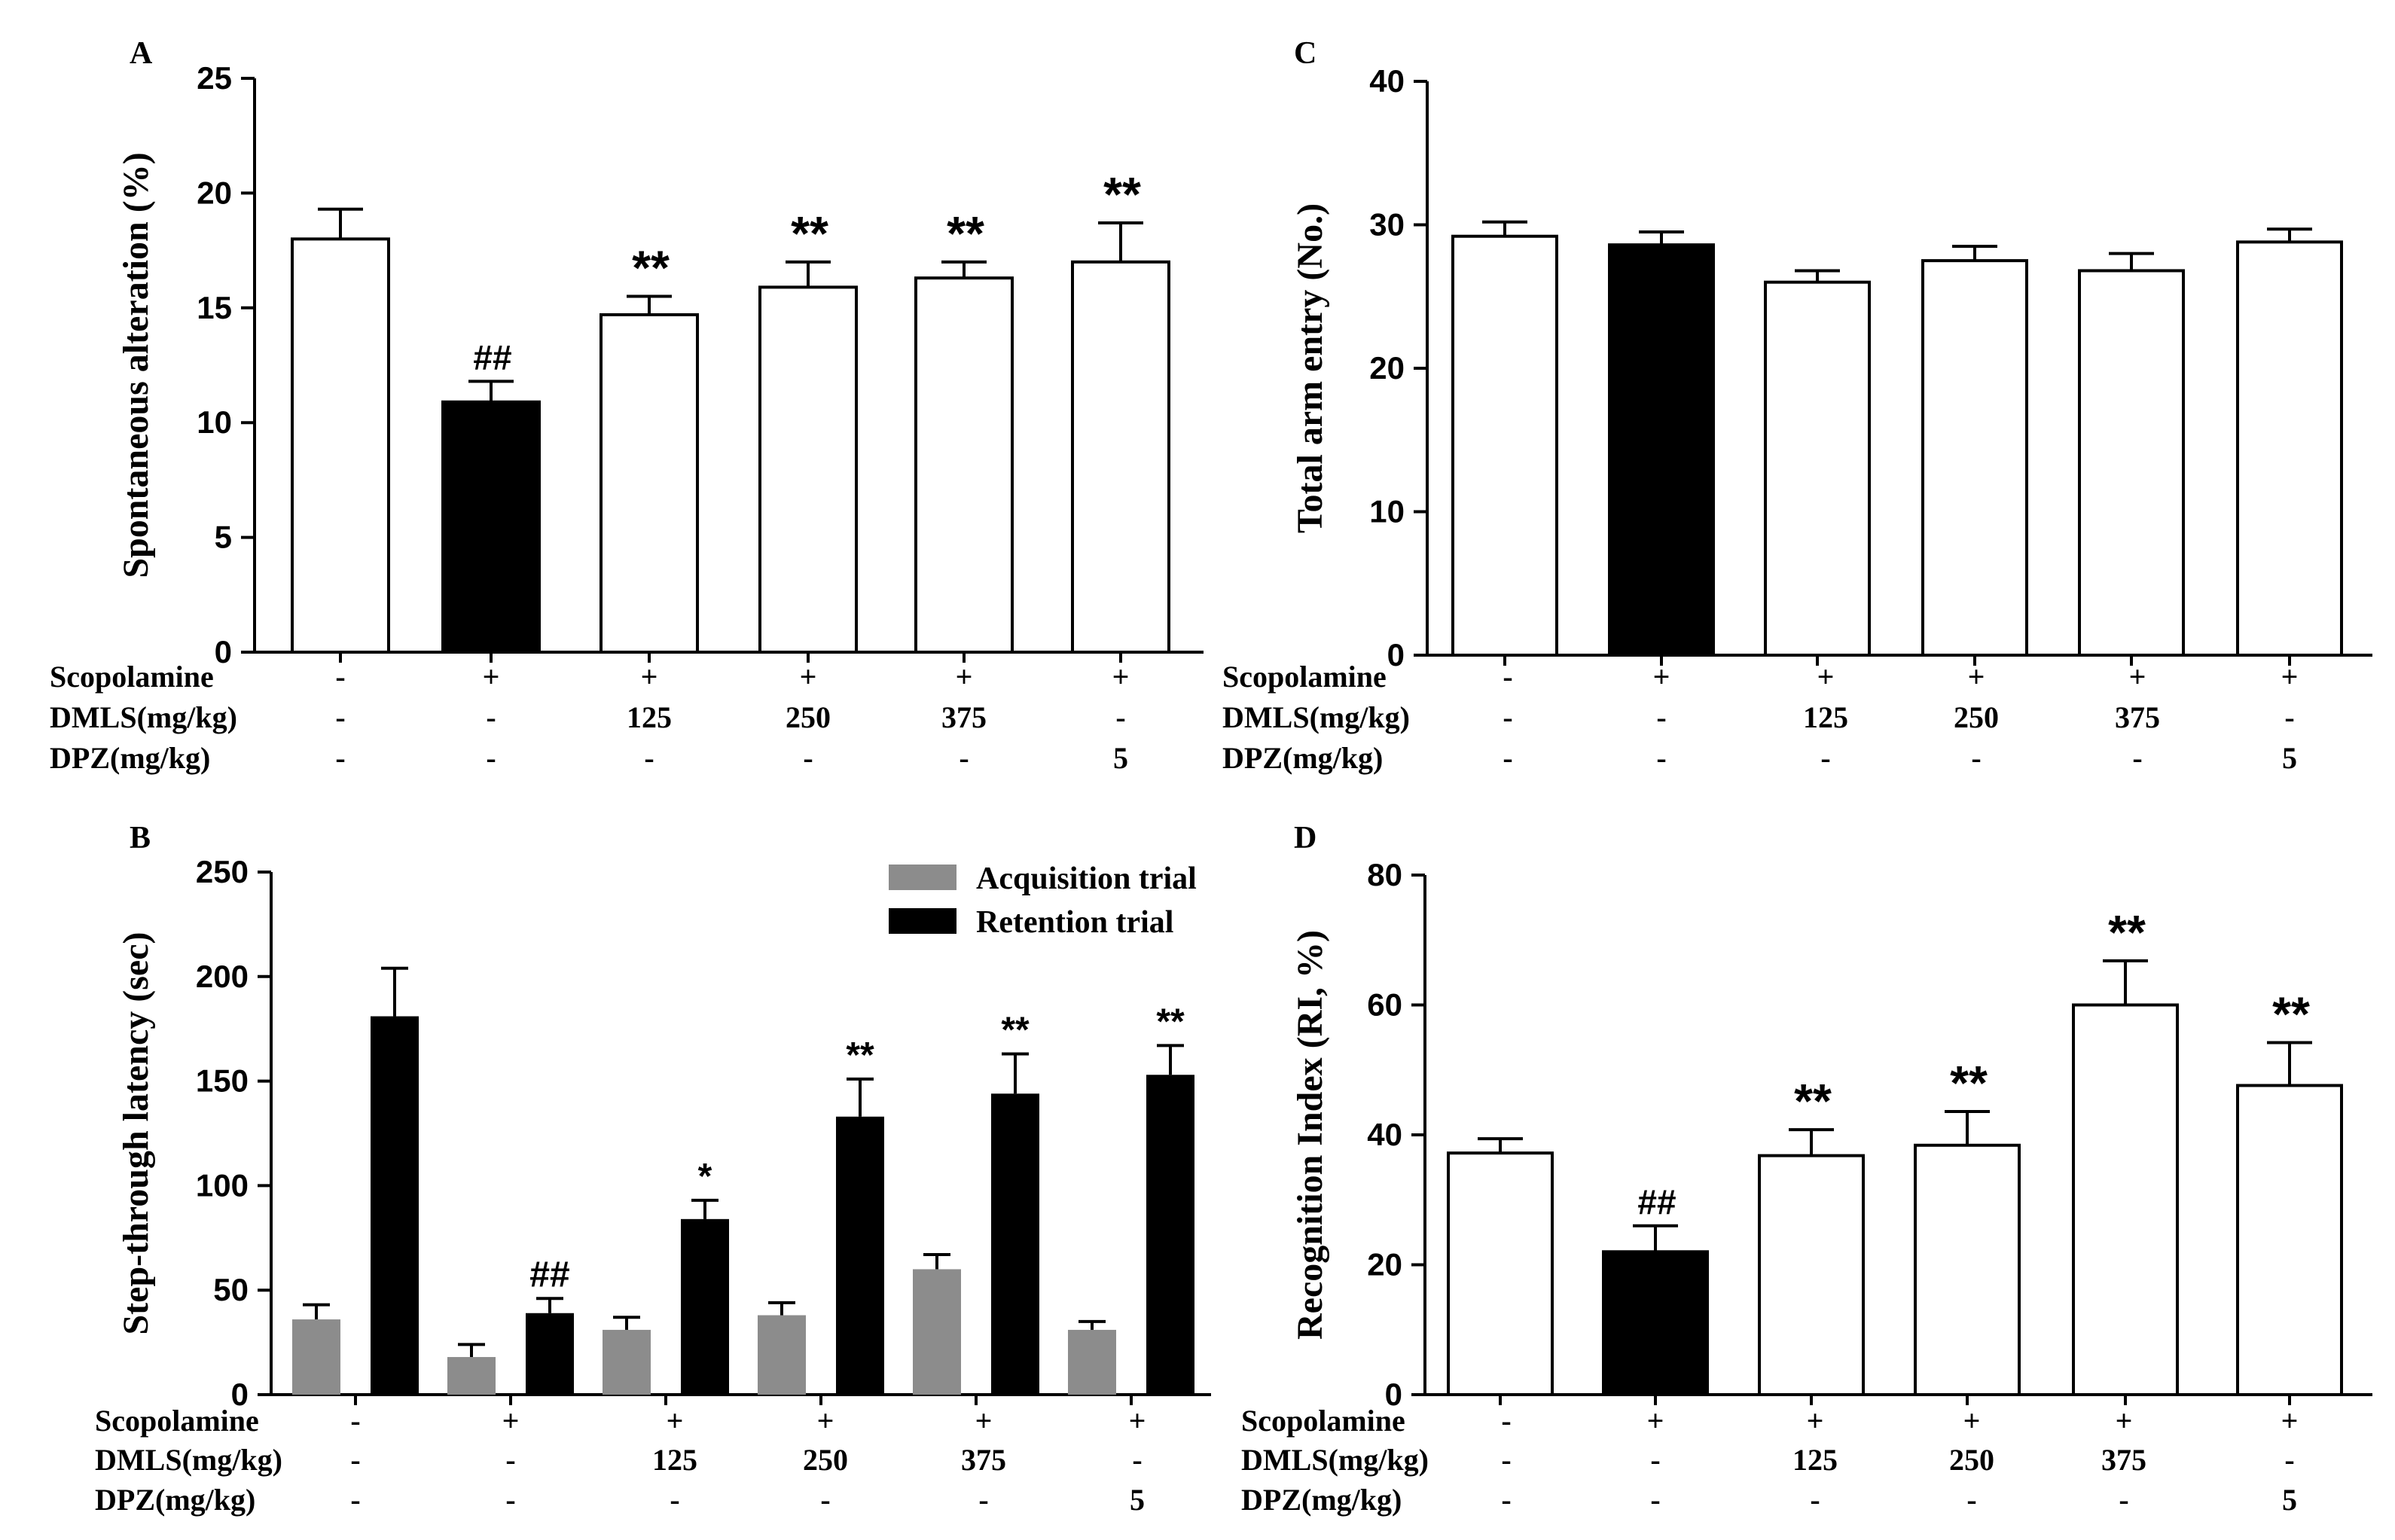  What do you see at coordinates (1305, 54) in the screenshot?
I see `panel-letter: C` at bounding box center [1305, 54].